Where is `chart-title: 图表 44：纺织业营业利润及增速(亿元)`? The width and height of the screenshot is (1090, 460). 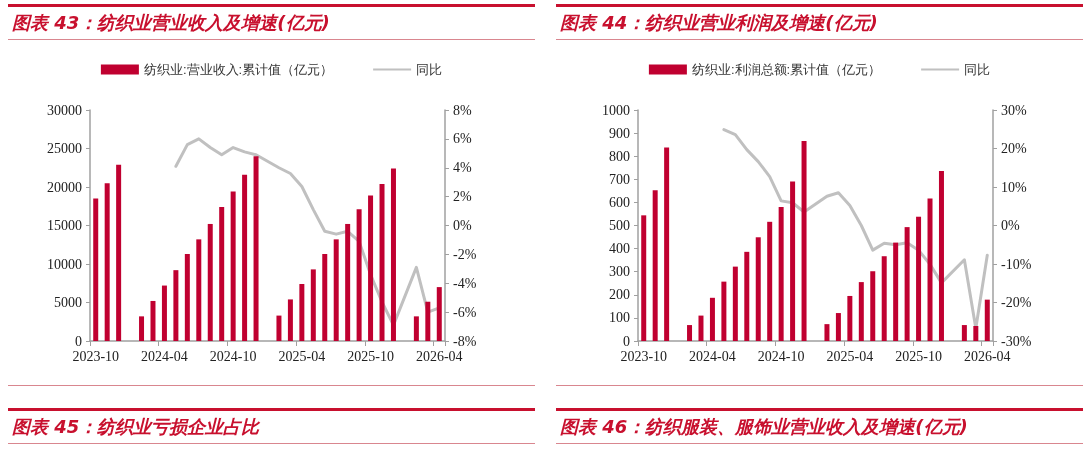 chart-title: 图表 44：纺织业营业利润及增速(亿元) is located at coordinates (819, 22).